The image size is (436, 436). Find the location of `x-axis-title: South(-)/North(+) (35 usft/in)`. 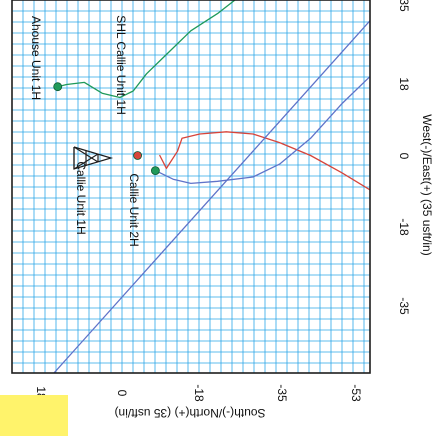

x-axis-title: South(-)/North(+) (35 usft/in) is located at coordinates (189, 413).